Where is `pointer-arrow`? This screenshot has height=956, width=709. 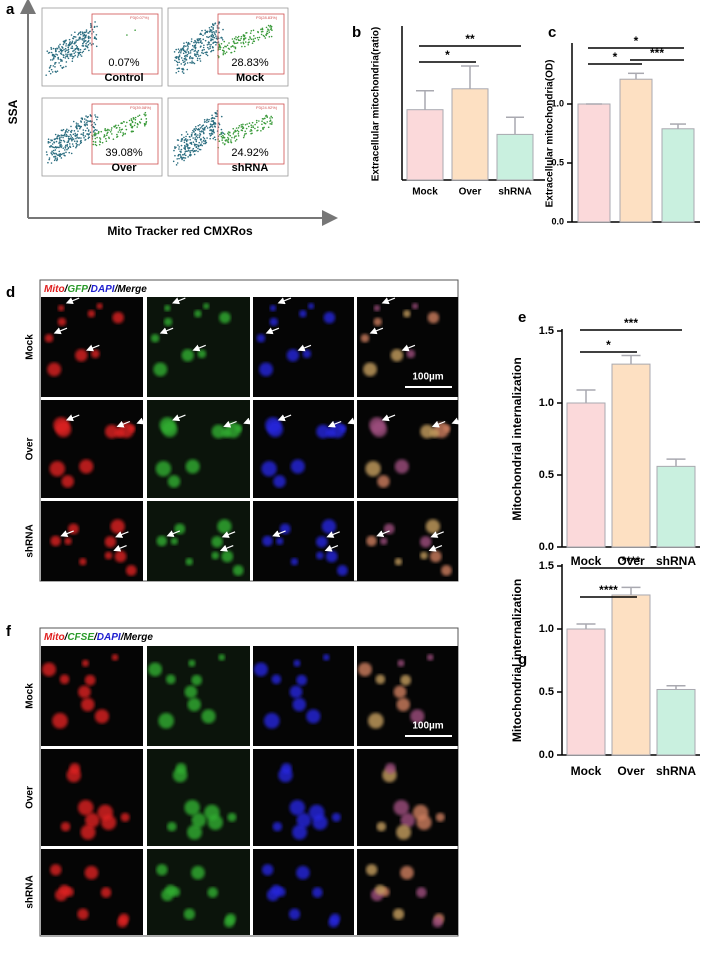 pointer-arrow is located at coordinates (60, 331).